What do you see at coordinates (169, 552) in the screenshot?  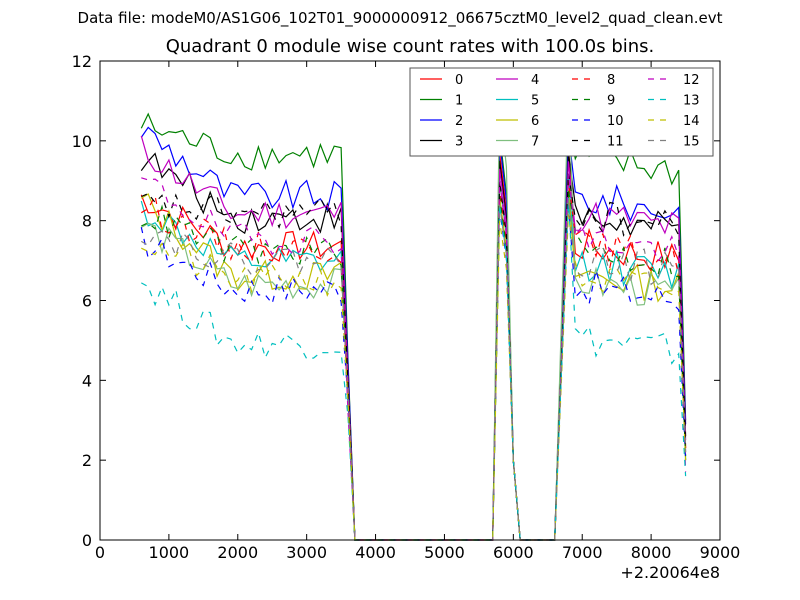 I see `x-tick-label: 1000` at bounding box center [169, 552].